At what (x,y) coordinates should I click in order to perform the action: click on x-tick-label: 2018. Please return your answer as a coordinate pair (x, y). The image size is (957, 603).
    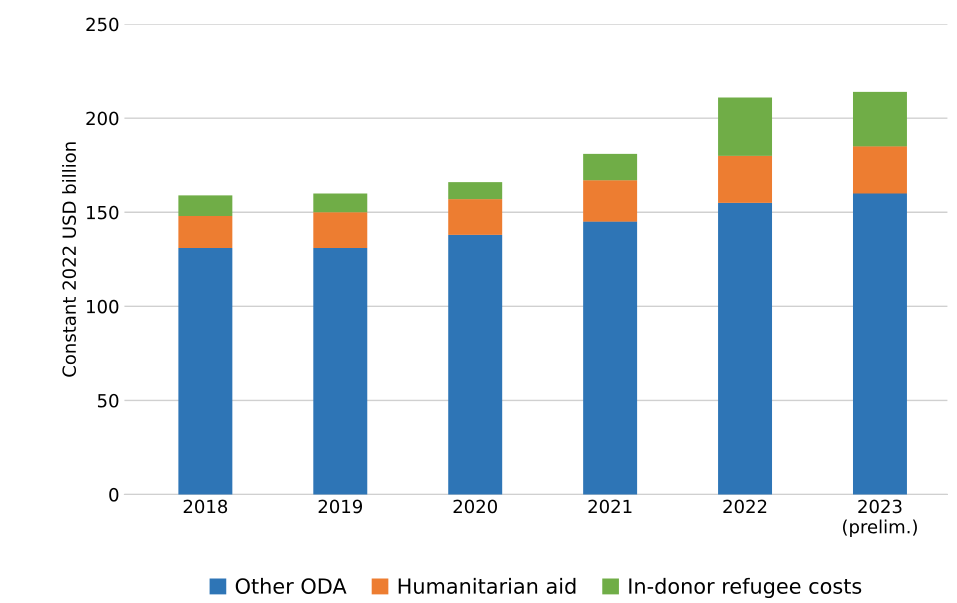
    Looking at the image, I should click on (206, 507).